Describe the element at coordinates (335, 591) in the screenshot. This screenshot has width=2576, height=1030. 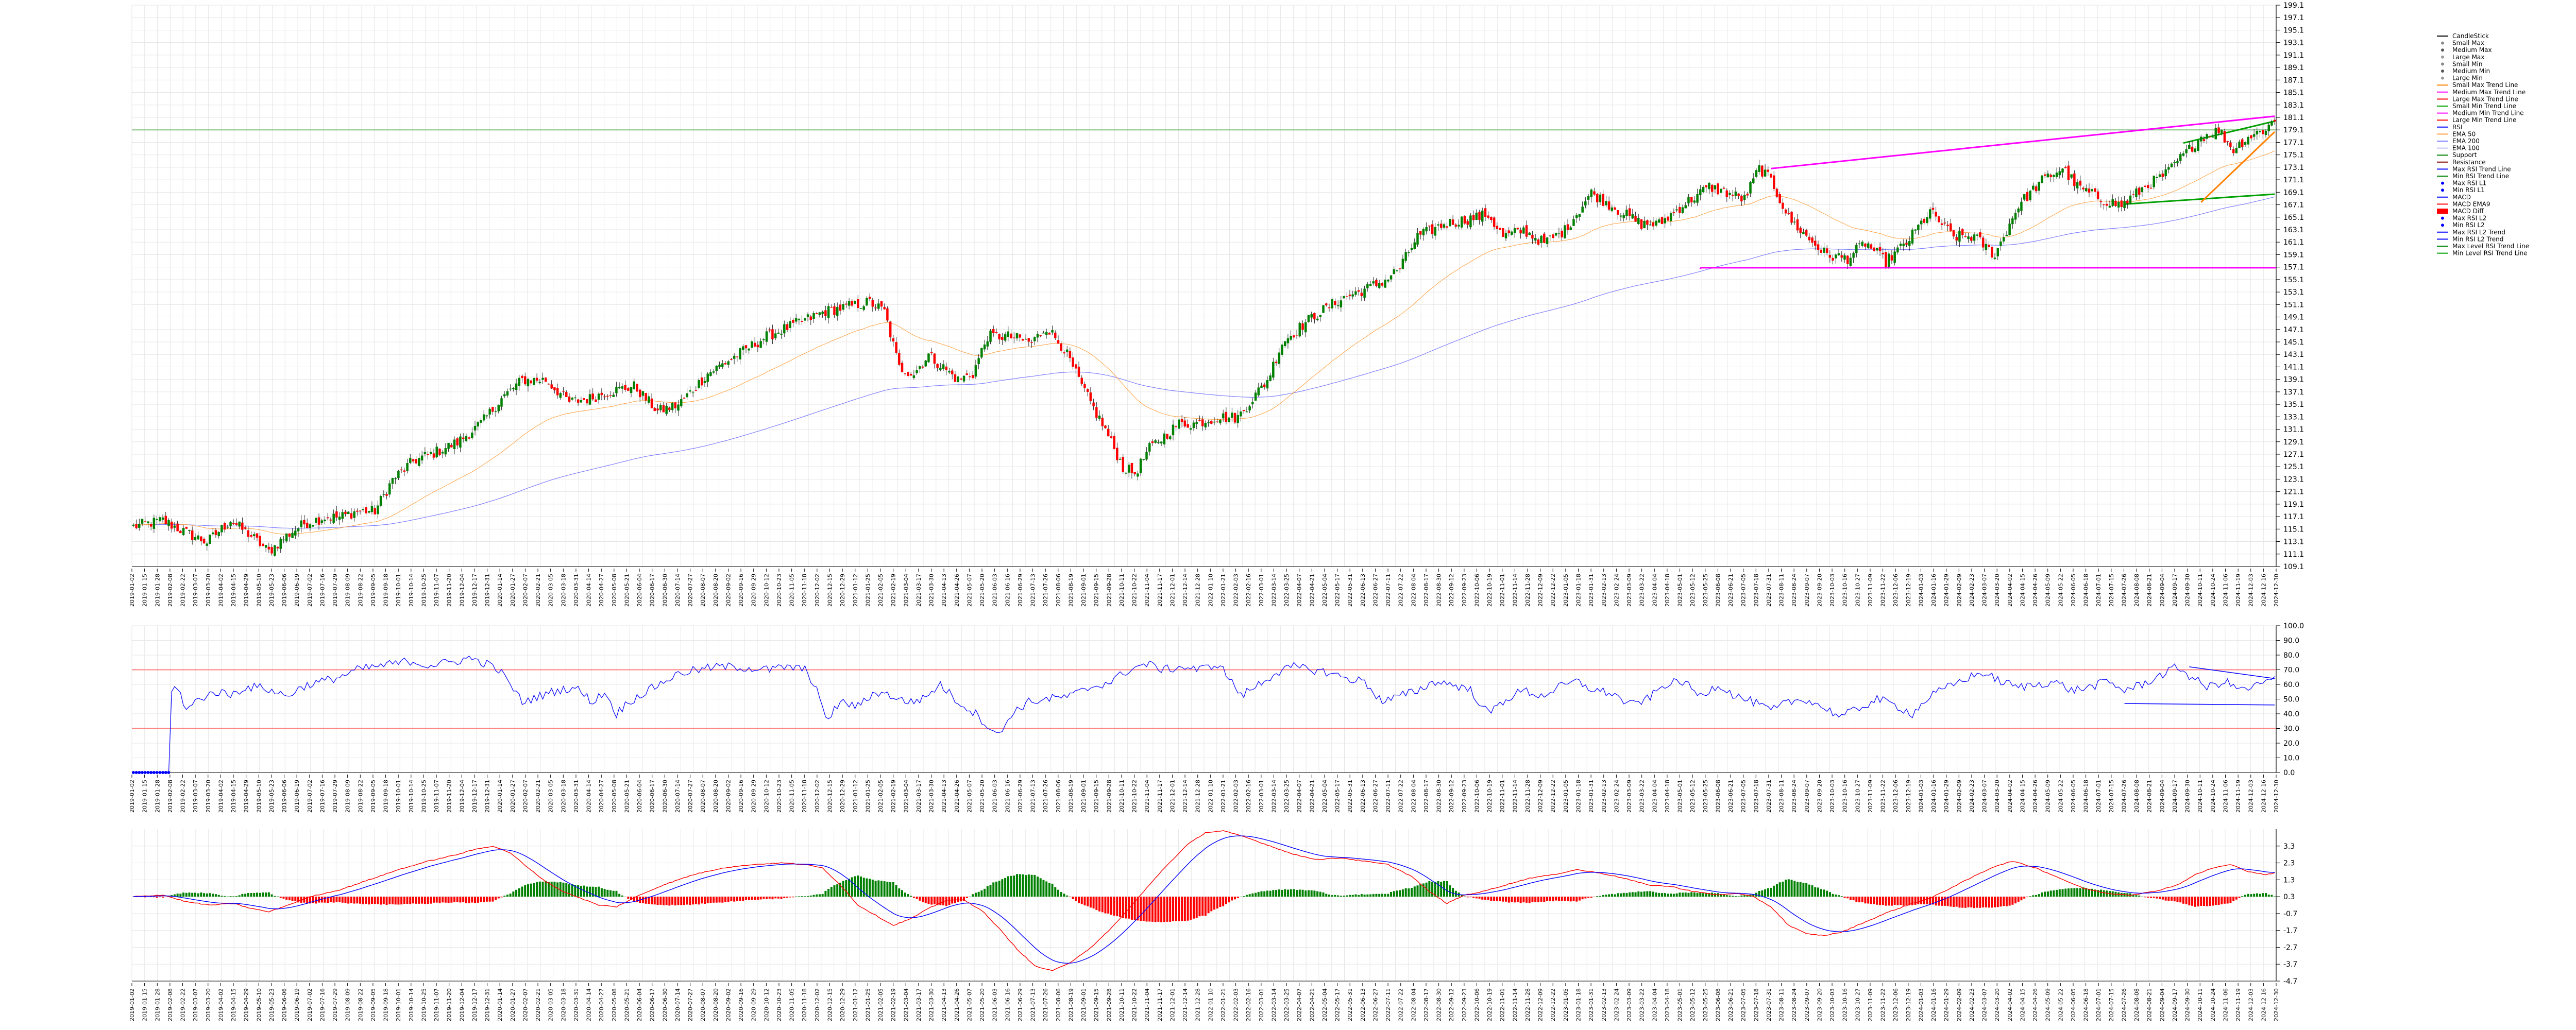
I see `price-xtick-label: 2019-07-29` at that location.